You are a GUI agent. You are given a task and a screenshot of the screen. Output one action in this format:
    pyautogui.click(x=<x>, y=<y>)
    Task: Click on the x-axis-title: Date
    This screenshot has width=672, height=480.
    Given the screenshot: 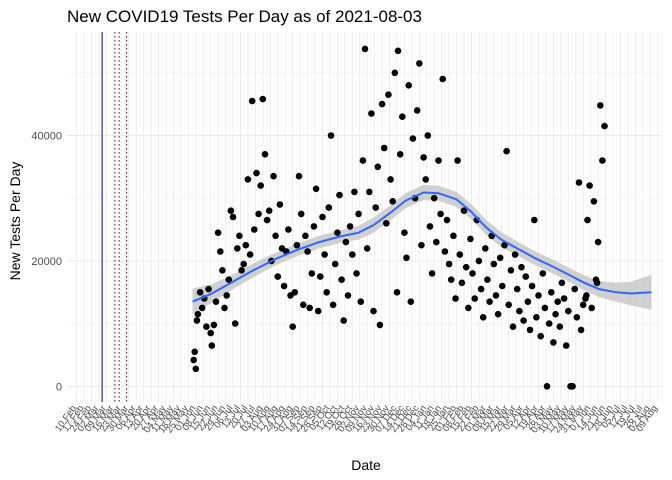 What is the action you would take?
    pyautogui.click(x=366, y=465)
    